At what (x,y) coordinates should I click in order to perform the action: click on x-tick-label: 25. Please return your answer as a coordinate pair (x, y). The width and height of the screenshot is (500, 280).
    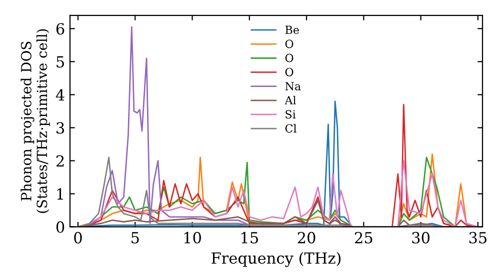
    Looking at the image, I should click on (363, 238).